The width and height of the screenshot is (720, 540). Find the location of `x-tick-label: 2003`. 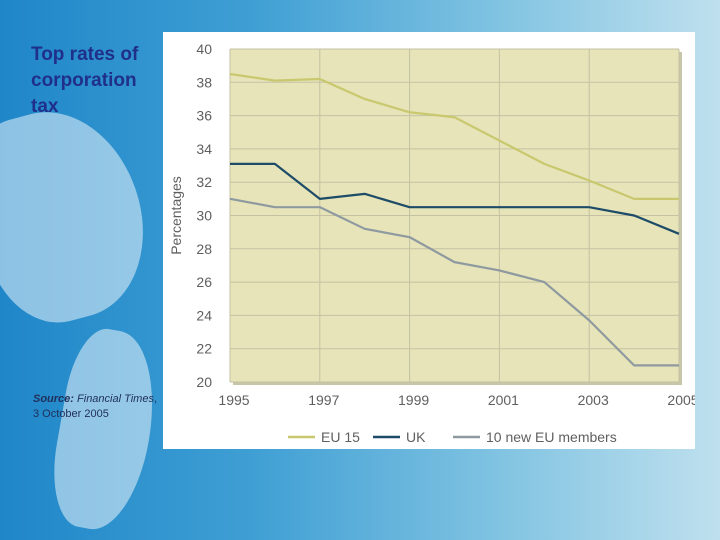

x-tick-label: 2003 is located at coordinates (593, 400).